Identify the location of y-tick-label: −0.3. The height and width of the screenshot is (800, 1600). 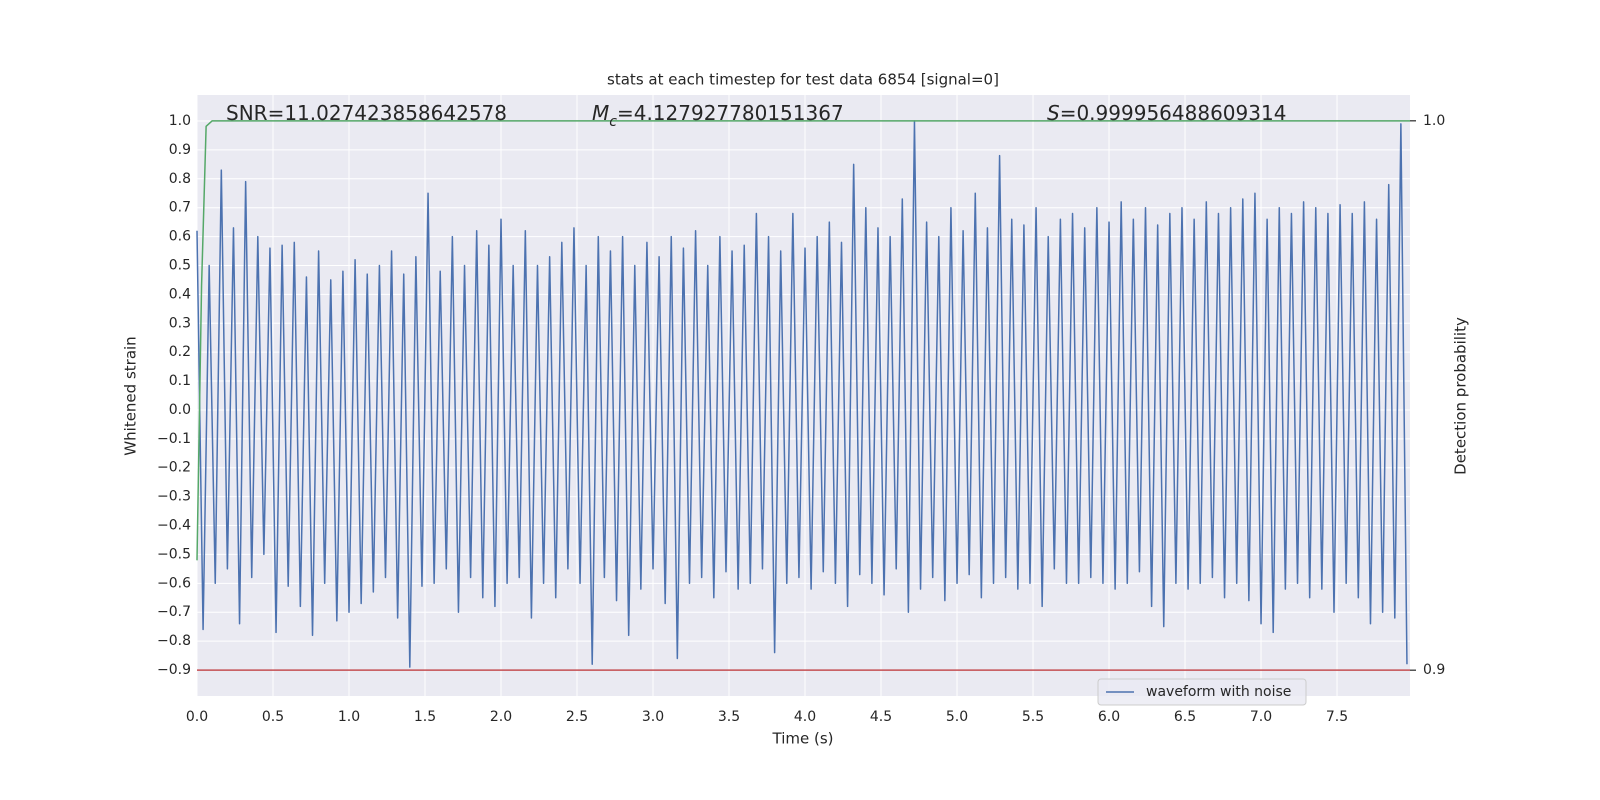
(174, 497).